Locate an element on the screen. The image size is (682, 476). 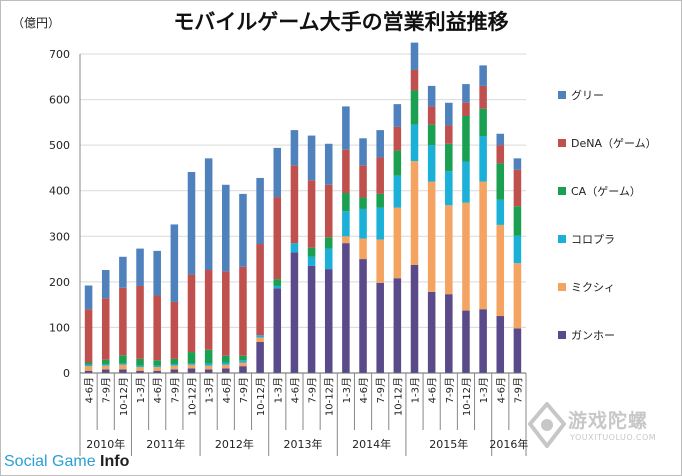
y-tick-label: 500 is located at coordinates (59, 145).